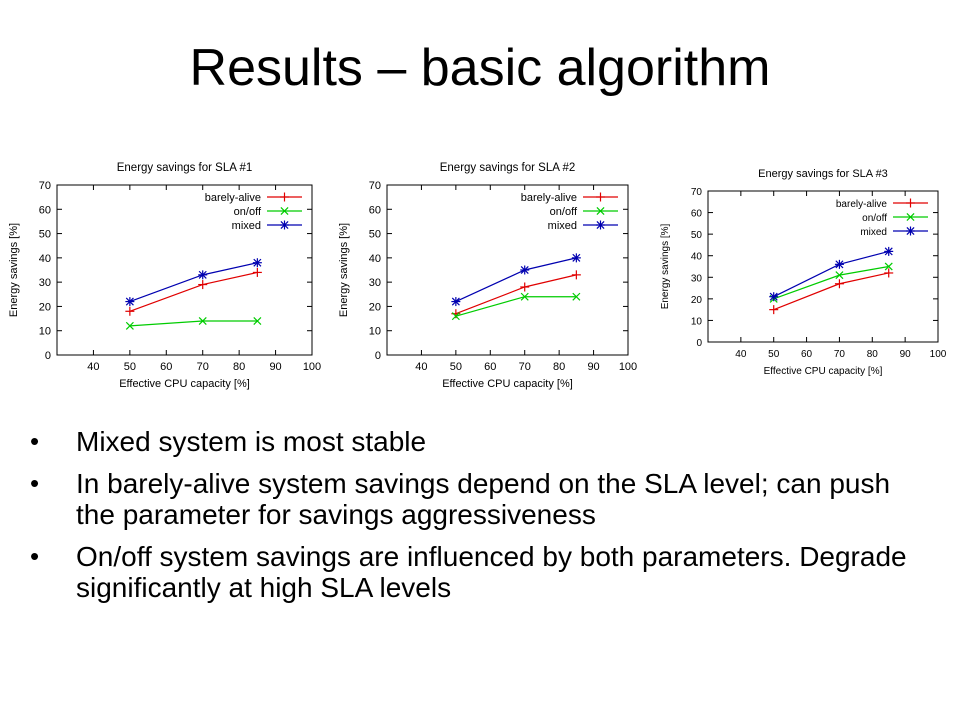 The image size is (960, 720). Describe the element at coordinates (480, 68) in the screenshot. I see `slide-title: Results – basic algorithm` at that location.